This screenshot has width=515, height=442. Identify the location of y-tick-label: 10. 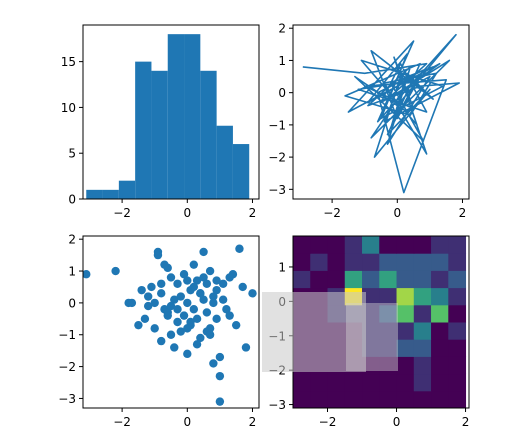
(68, 108).